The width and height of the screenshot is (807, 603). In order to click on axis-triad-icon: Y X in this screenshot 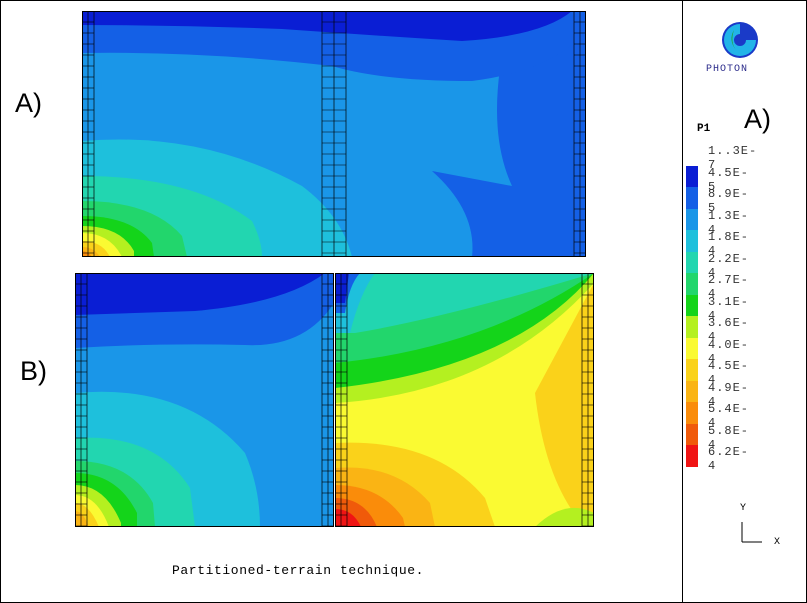, I will do `click(760, 525)`.